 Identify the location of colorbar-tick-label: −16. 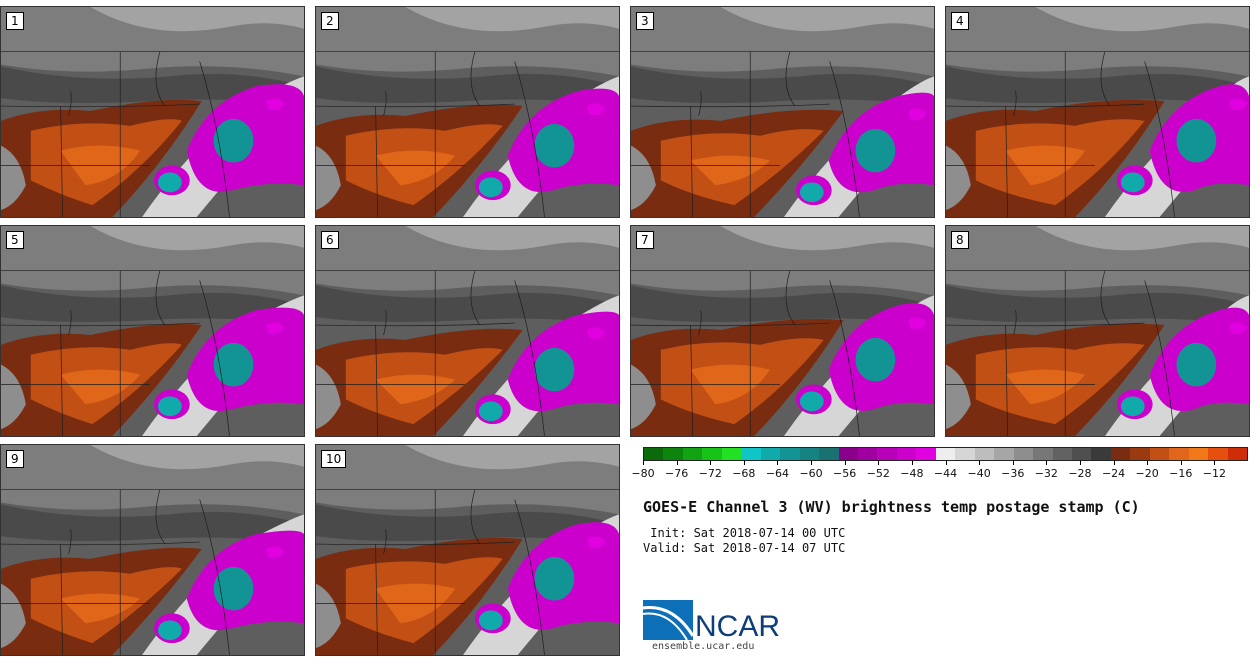
(1181, 473).